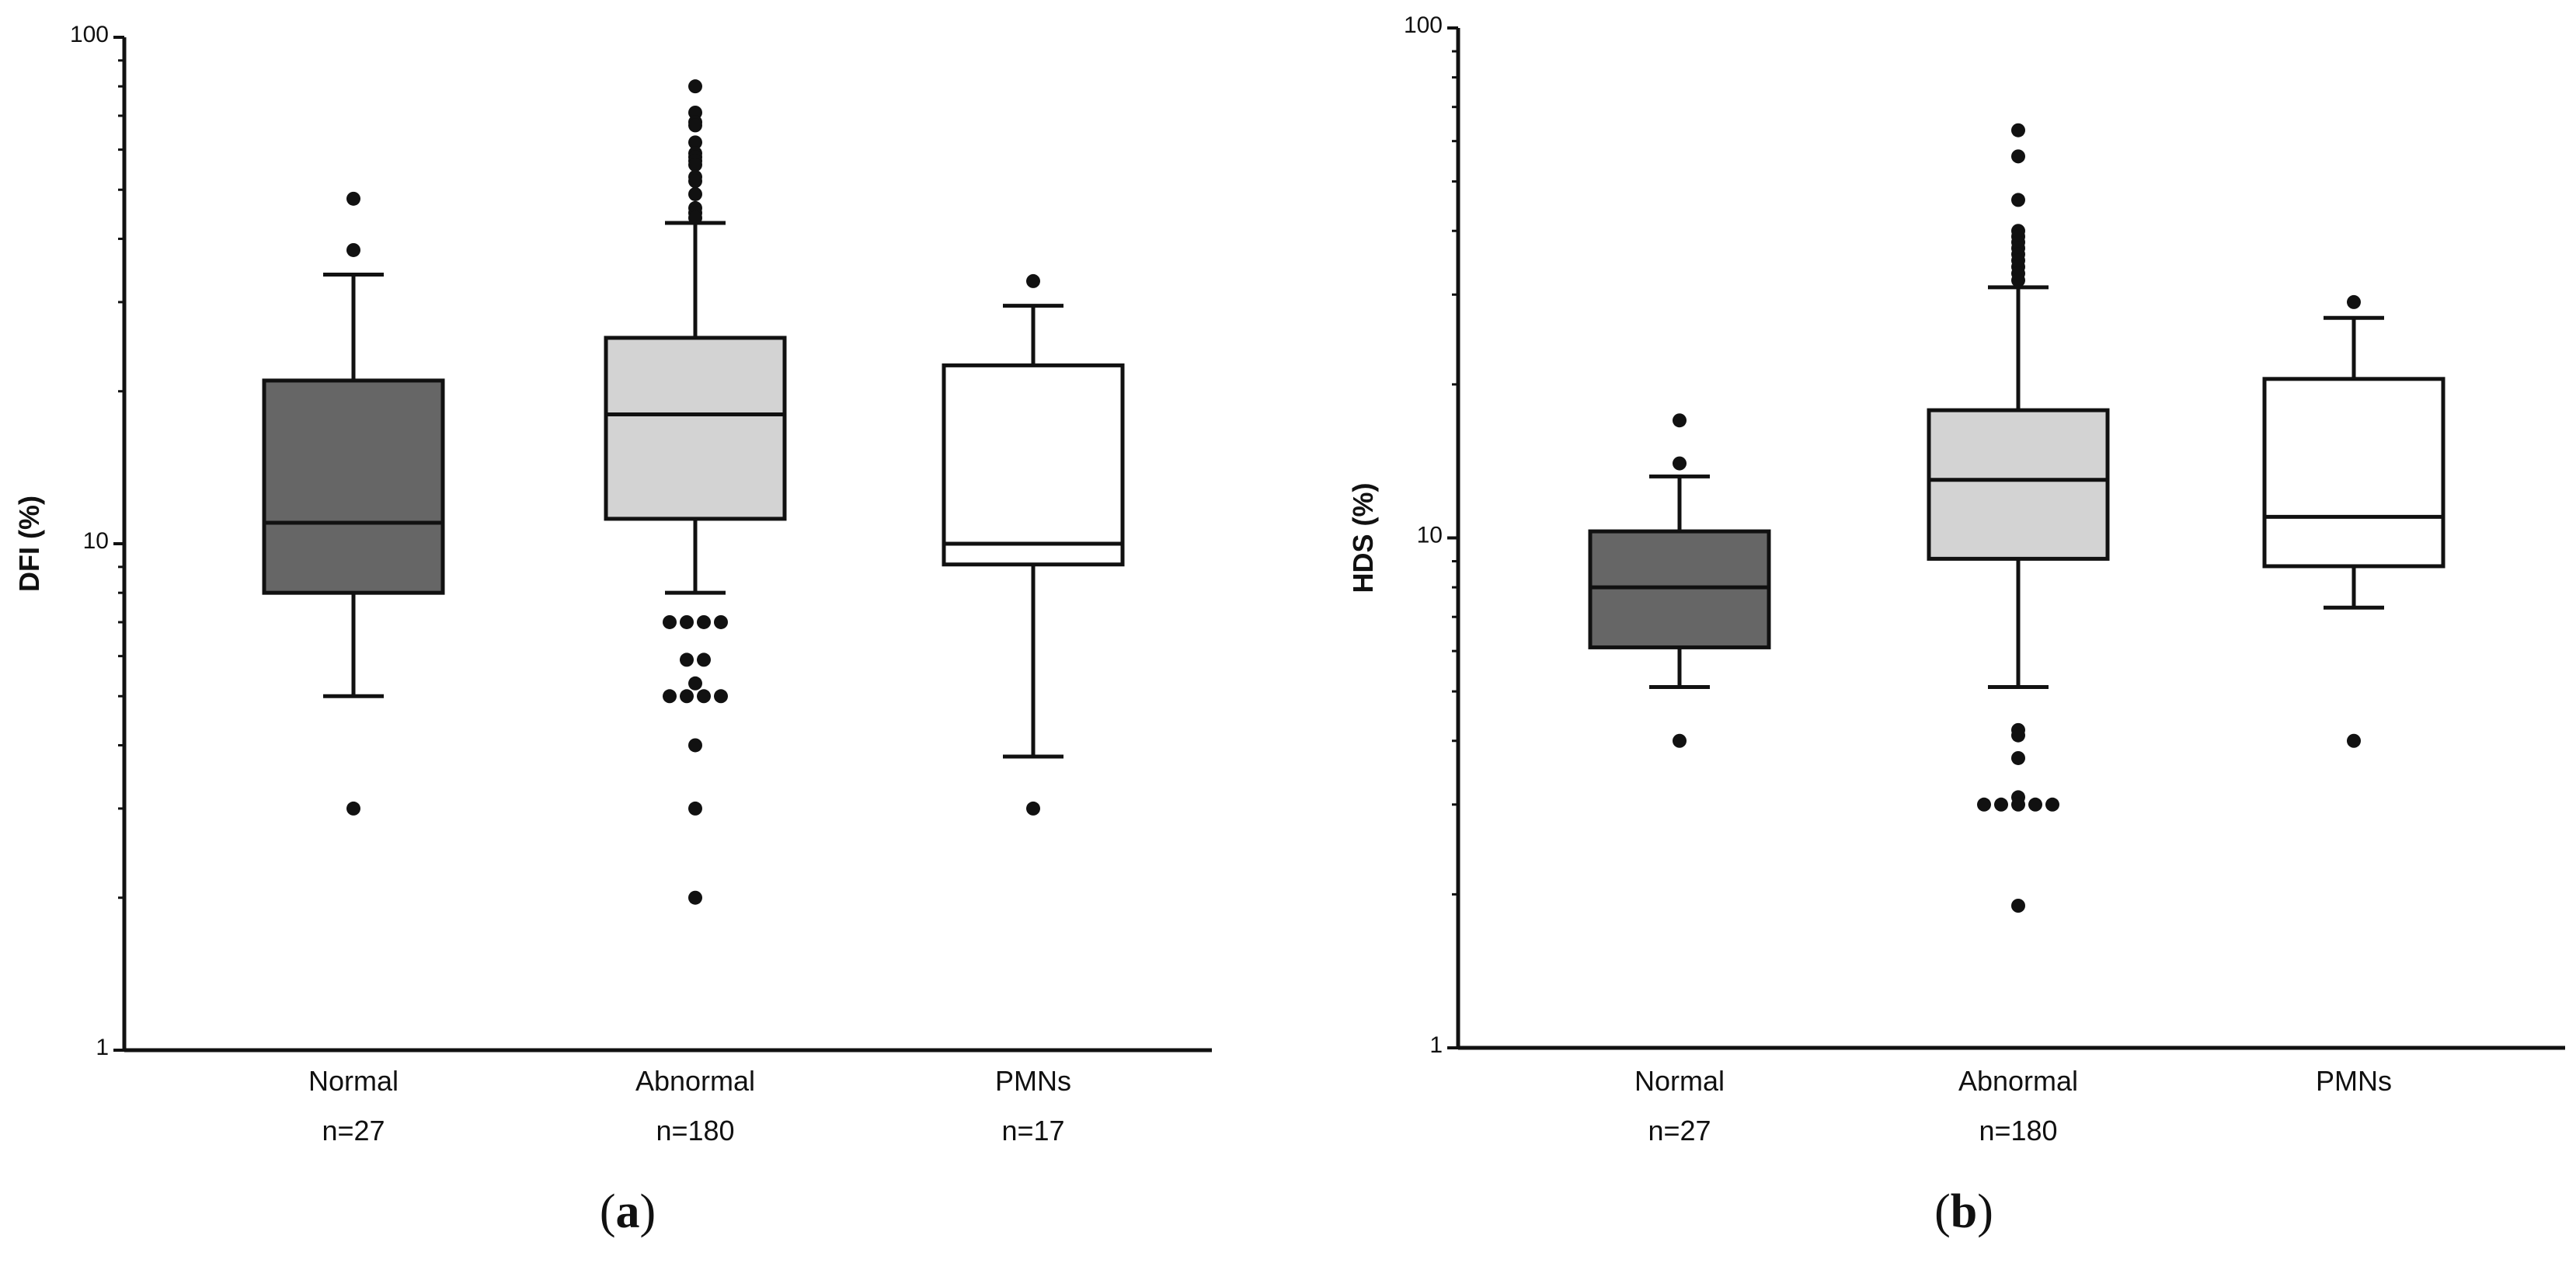 Image resolution: width=2576 pixels, height=1270 pixels. I want to click on panel-label-letter: a, so click(628, 1211).